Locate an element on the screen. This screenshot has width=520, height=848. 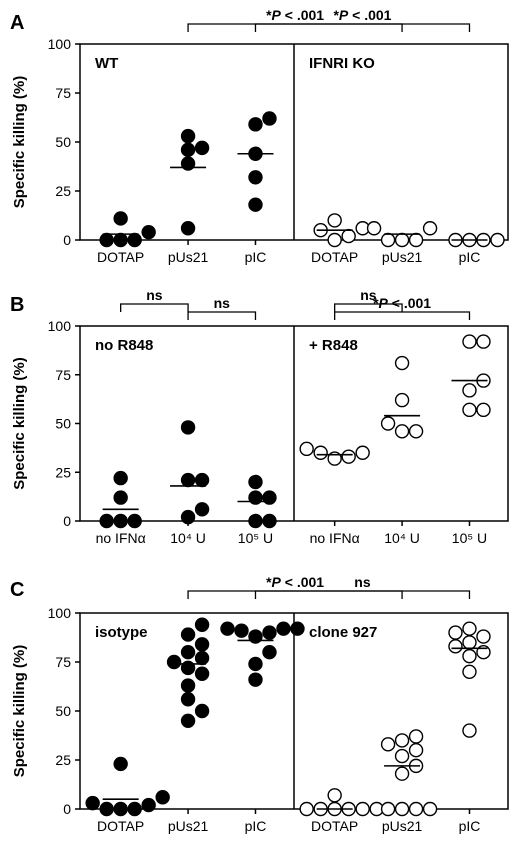
group-label: clone 927 is located at coordinates (343, 632).